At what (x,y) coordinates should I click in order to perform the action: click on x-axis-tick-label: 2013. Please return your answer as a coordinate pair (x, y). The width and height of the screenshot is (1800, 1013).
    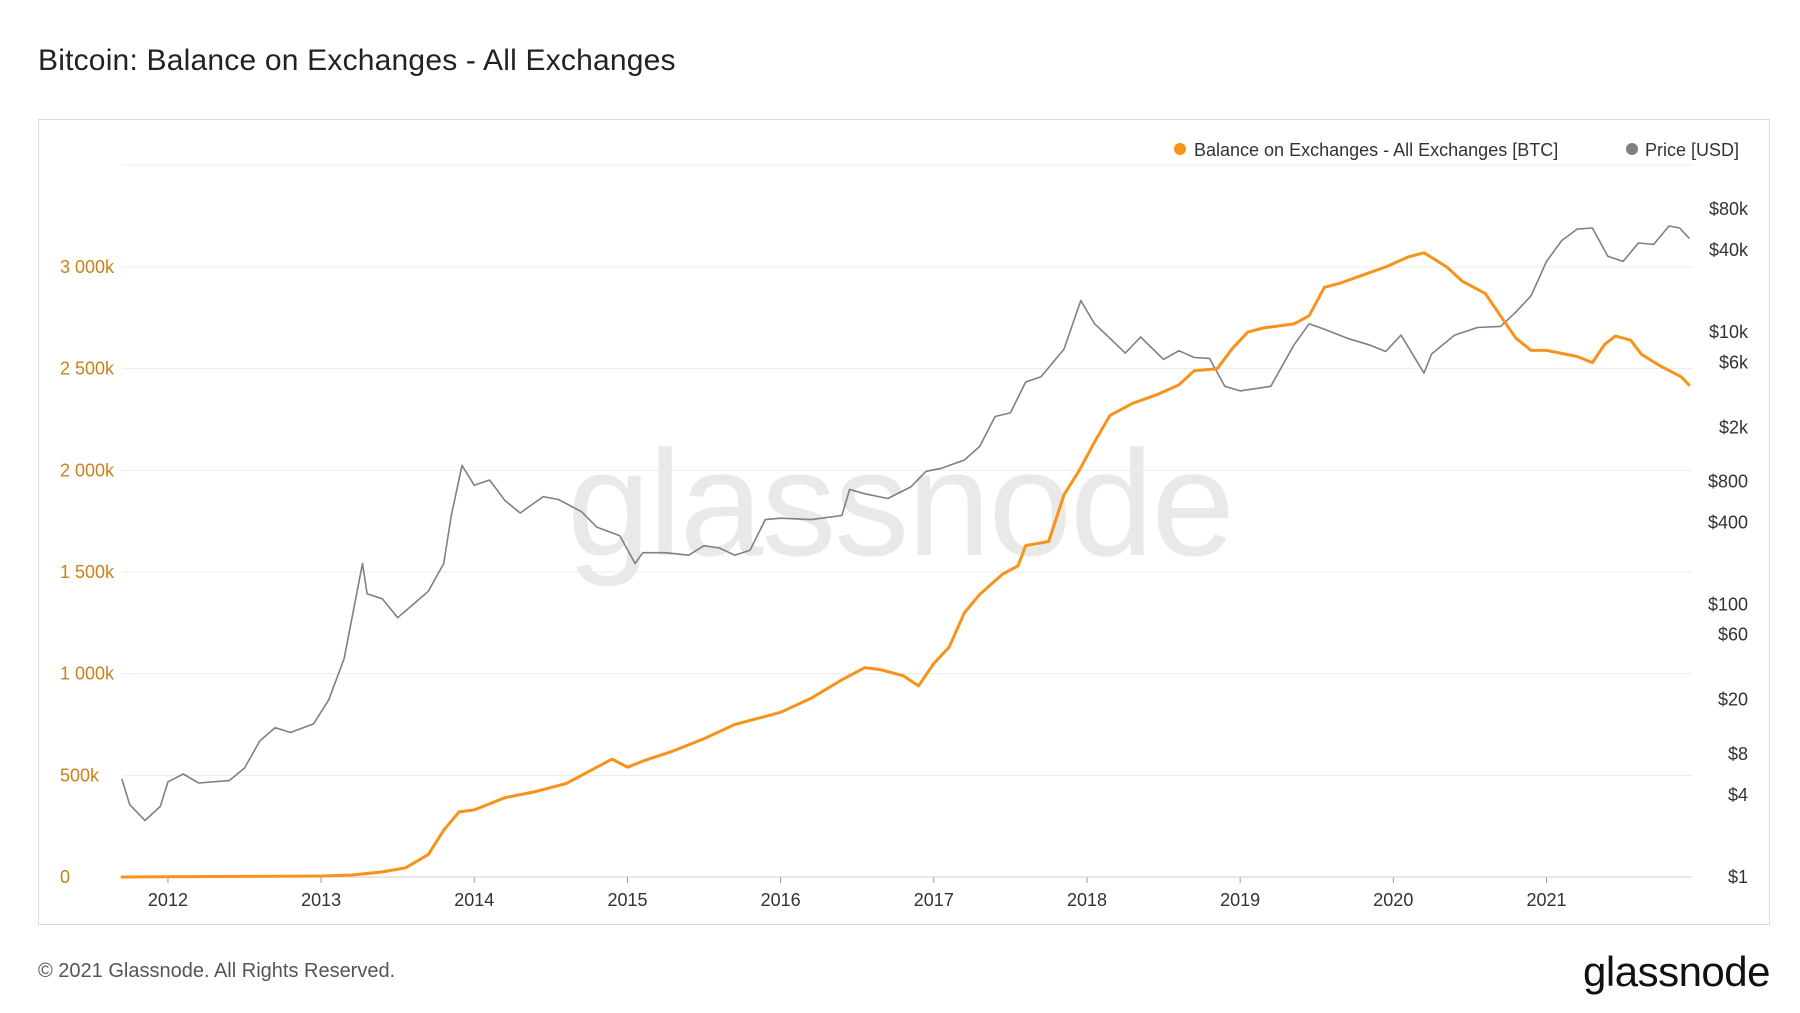
    Looking at the image, I should click on (321, 900).